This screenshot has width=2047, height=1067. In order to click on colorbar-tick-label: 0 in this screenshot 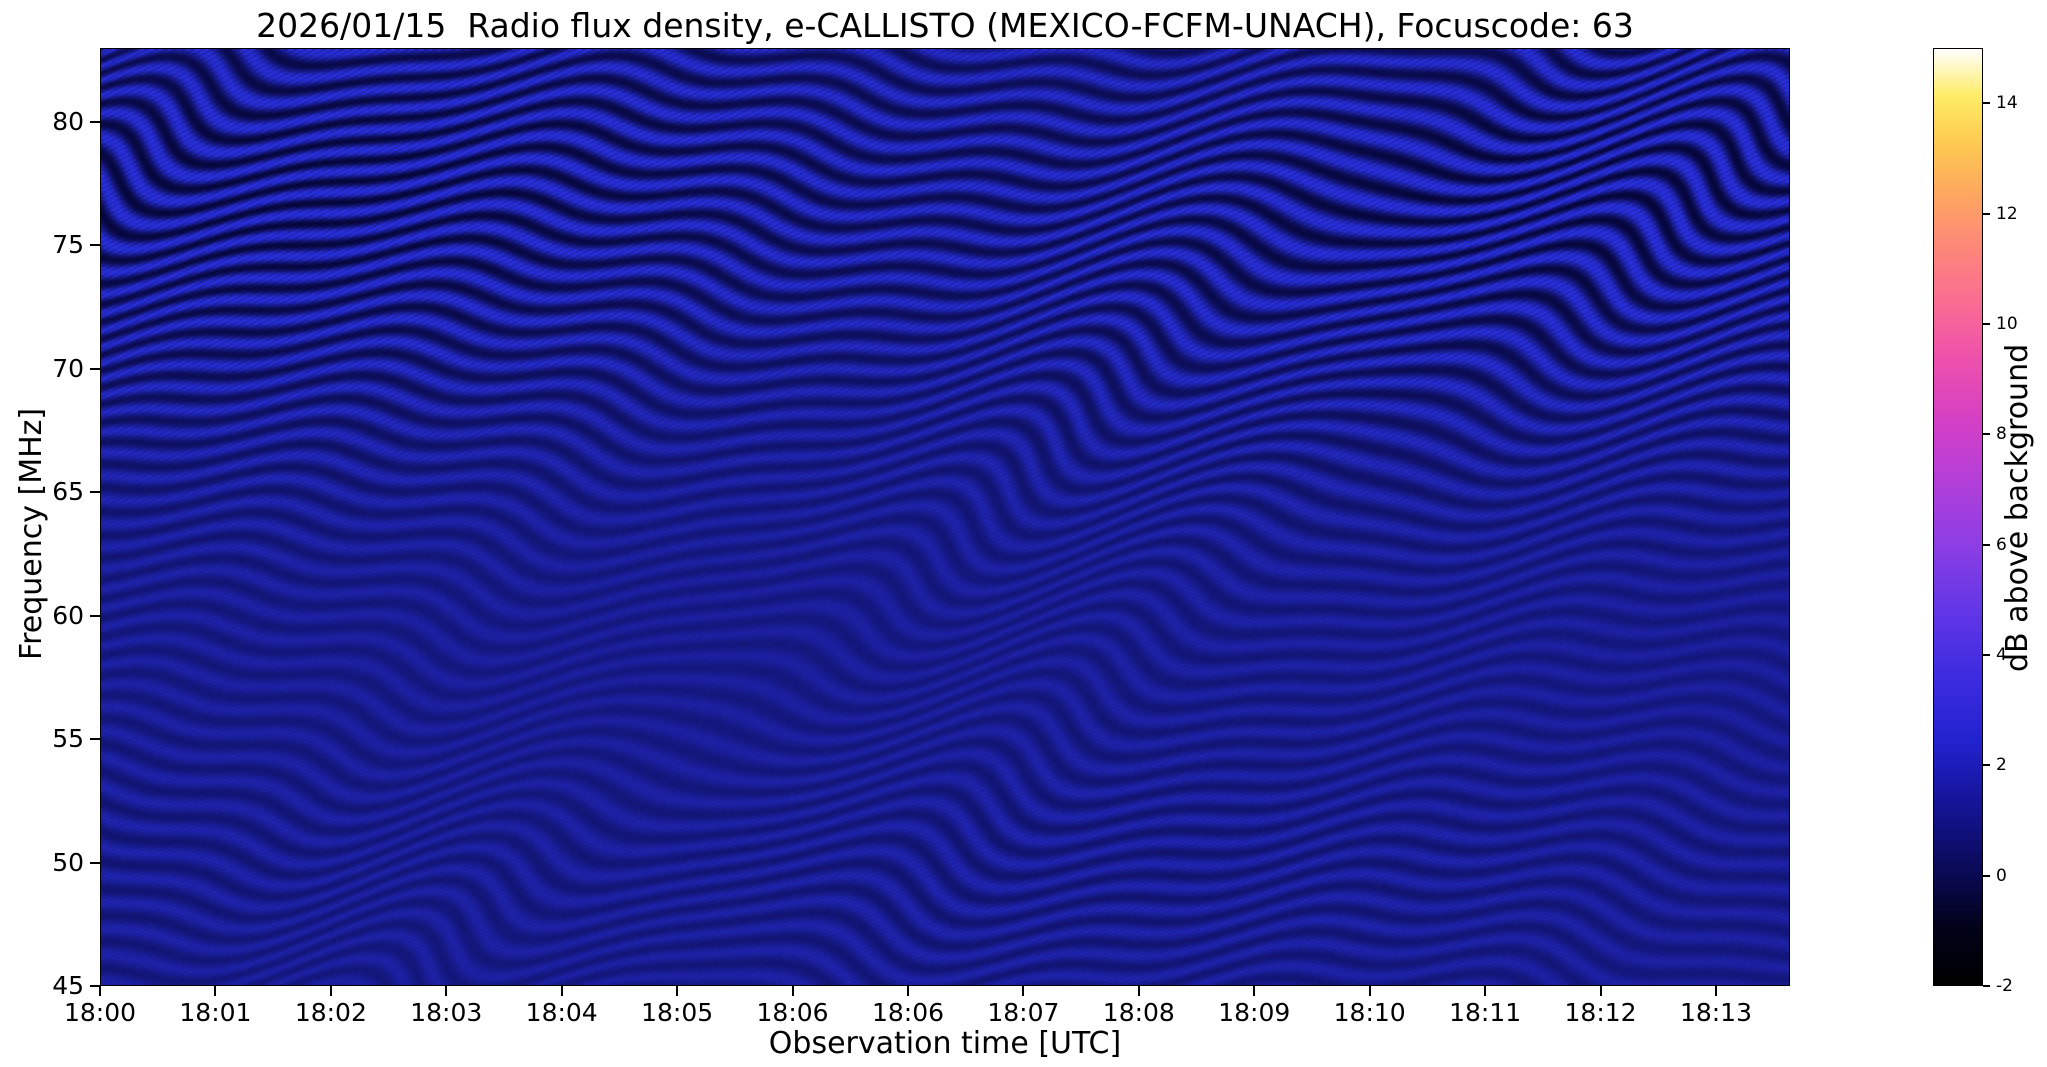, I will do `click(2001, 875)`.